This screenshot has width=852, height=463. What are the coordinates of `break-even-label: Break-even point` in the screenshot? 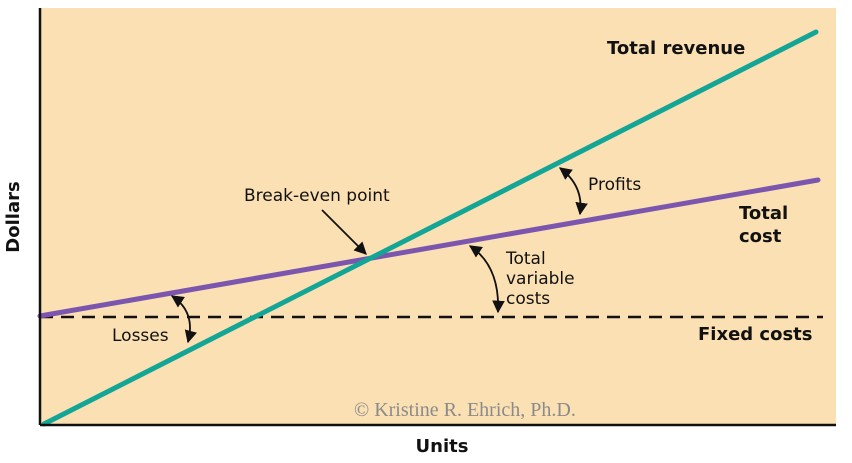 It's located at (317, 196).